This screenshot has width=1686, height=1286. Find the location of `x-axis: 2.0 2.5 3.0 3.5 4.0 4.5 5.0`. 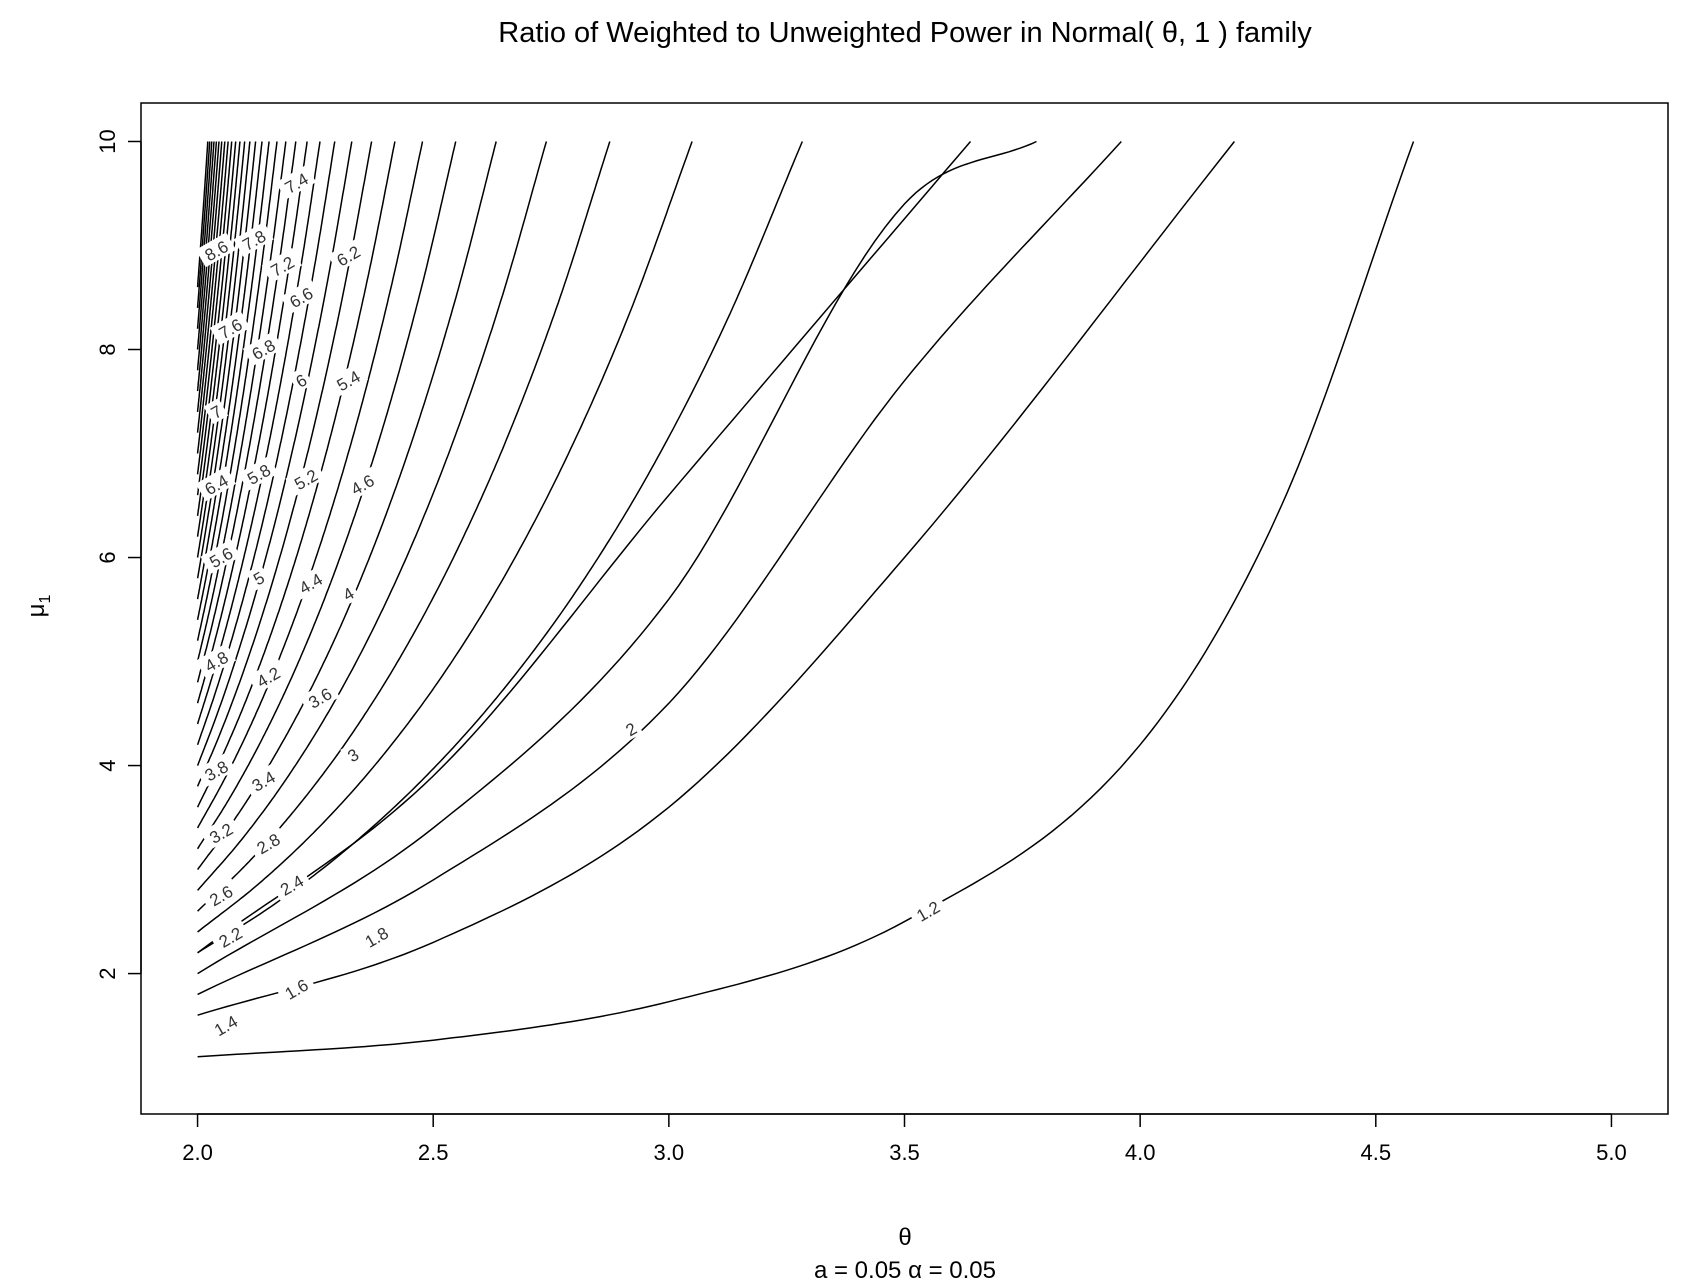

x-axis: 2.0 2.5 3.0 3.5 4.0 4.5 5.0 is located at coordinates (904, 1139).